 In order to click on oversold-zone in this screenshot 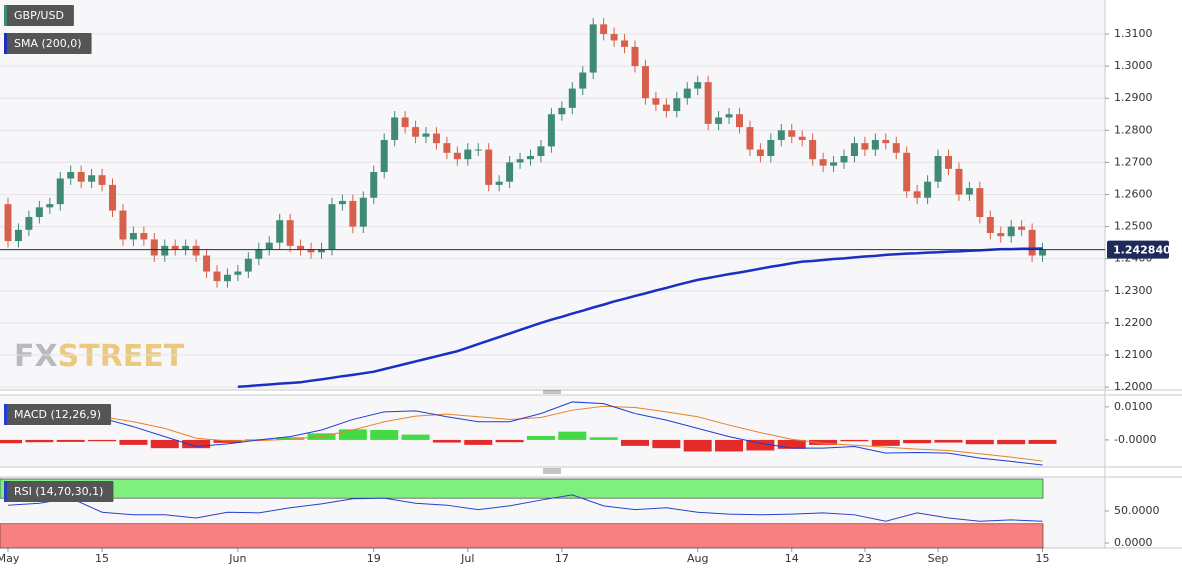, I will do `click(522, 536)`.